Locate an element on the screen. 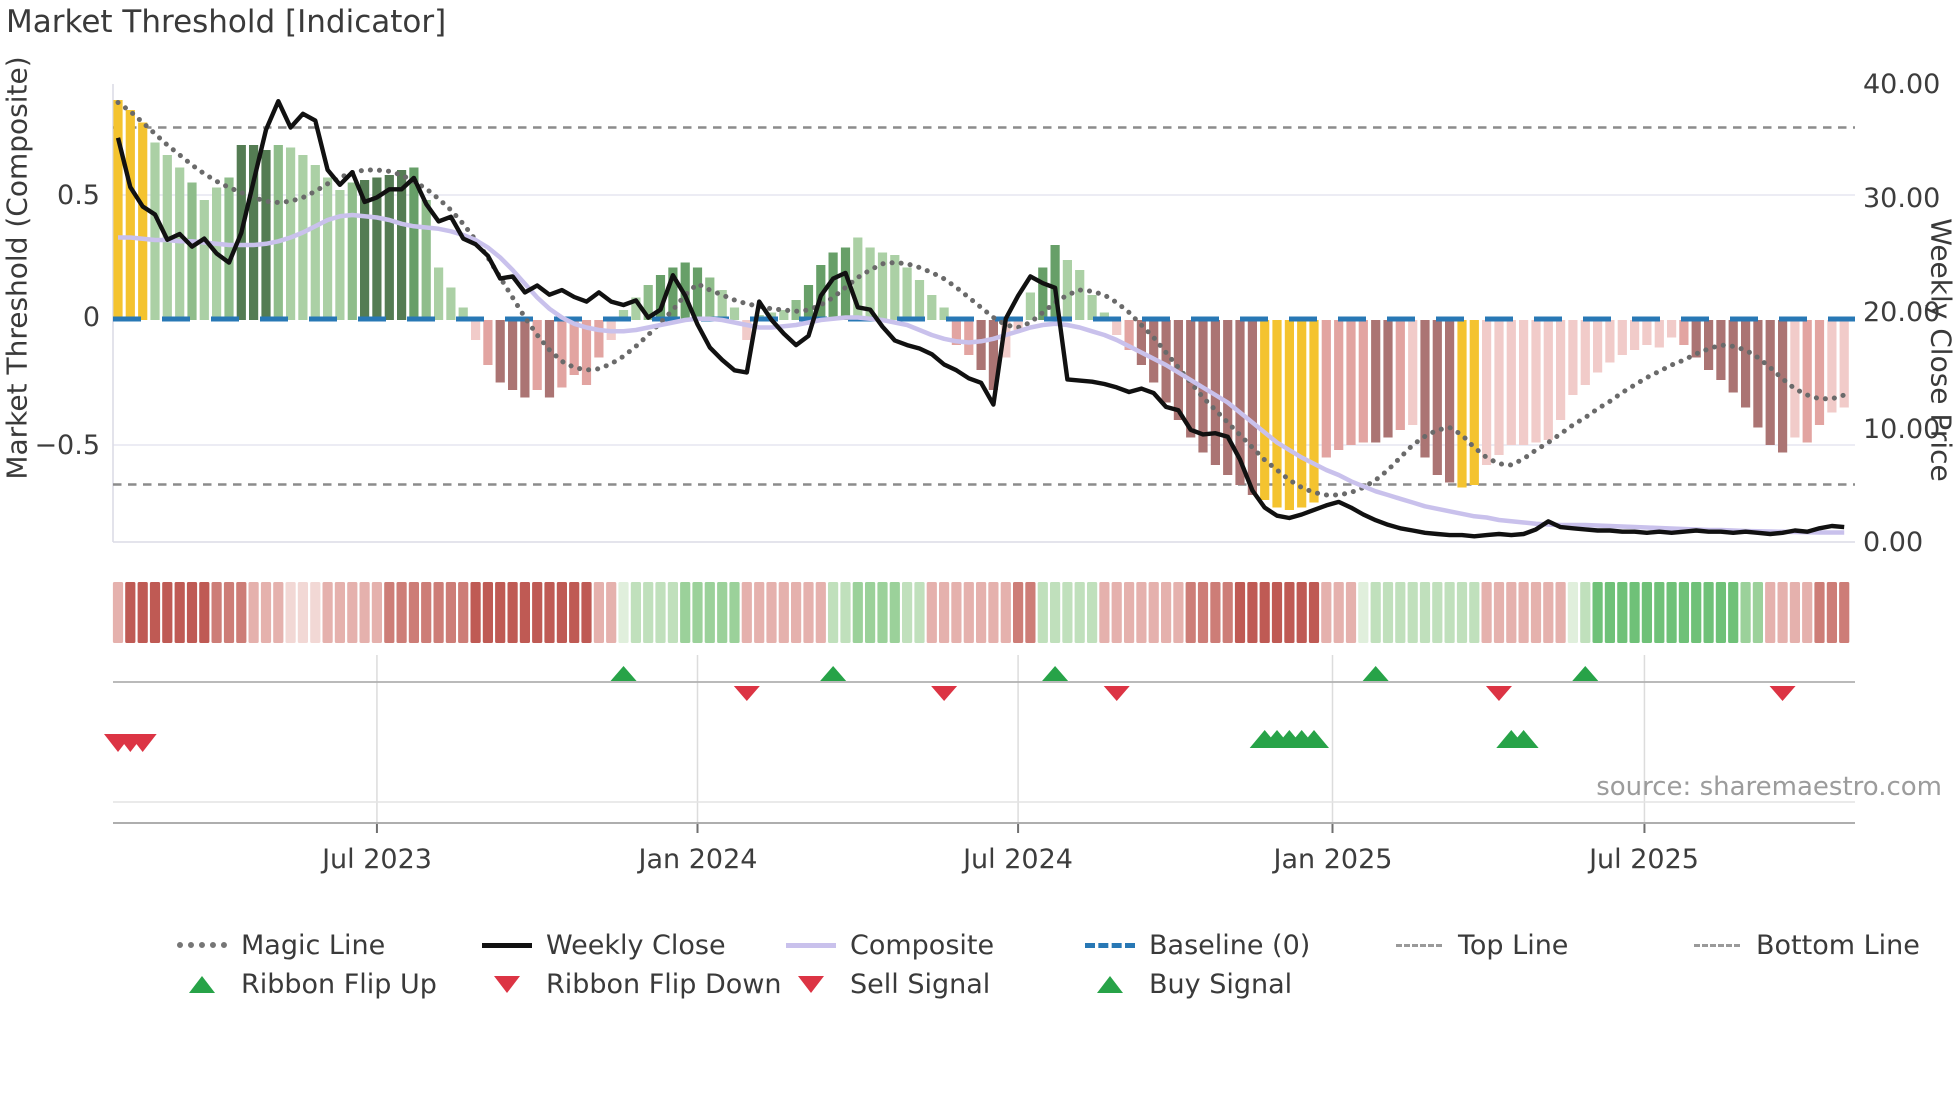 The height and width of the screenshot is (1102, 1960). x-axis-tick-jan-2024: Jan 2024 is located at coordinates (698, 859).